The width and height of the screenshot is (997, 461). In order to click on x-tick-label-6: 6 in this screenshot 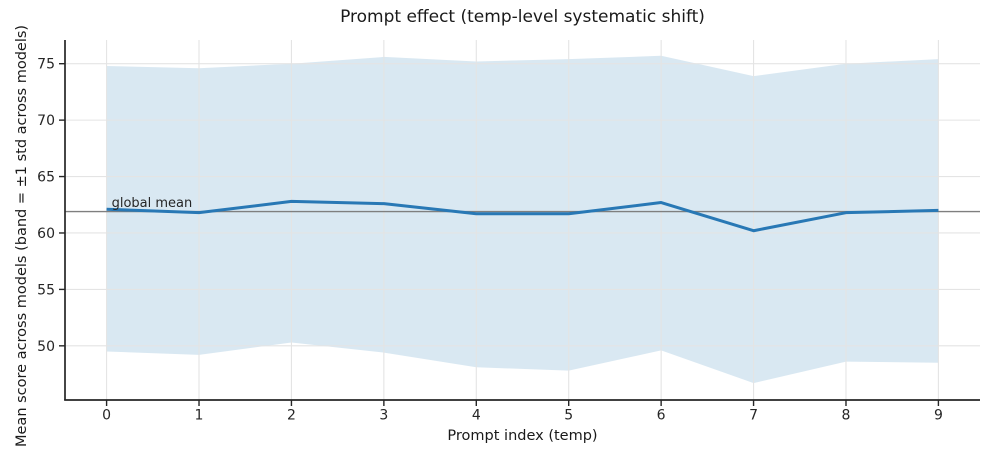, I will do `click(661, 416)`.